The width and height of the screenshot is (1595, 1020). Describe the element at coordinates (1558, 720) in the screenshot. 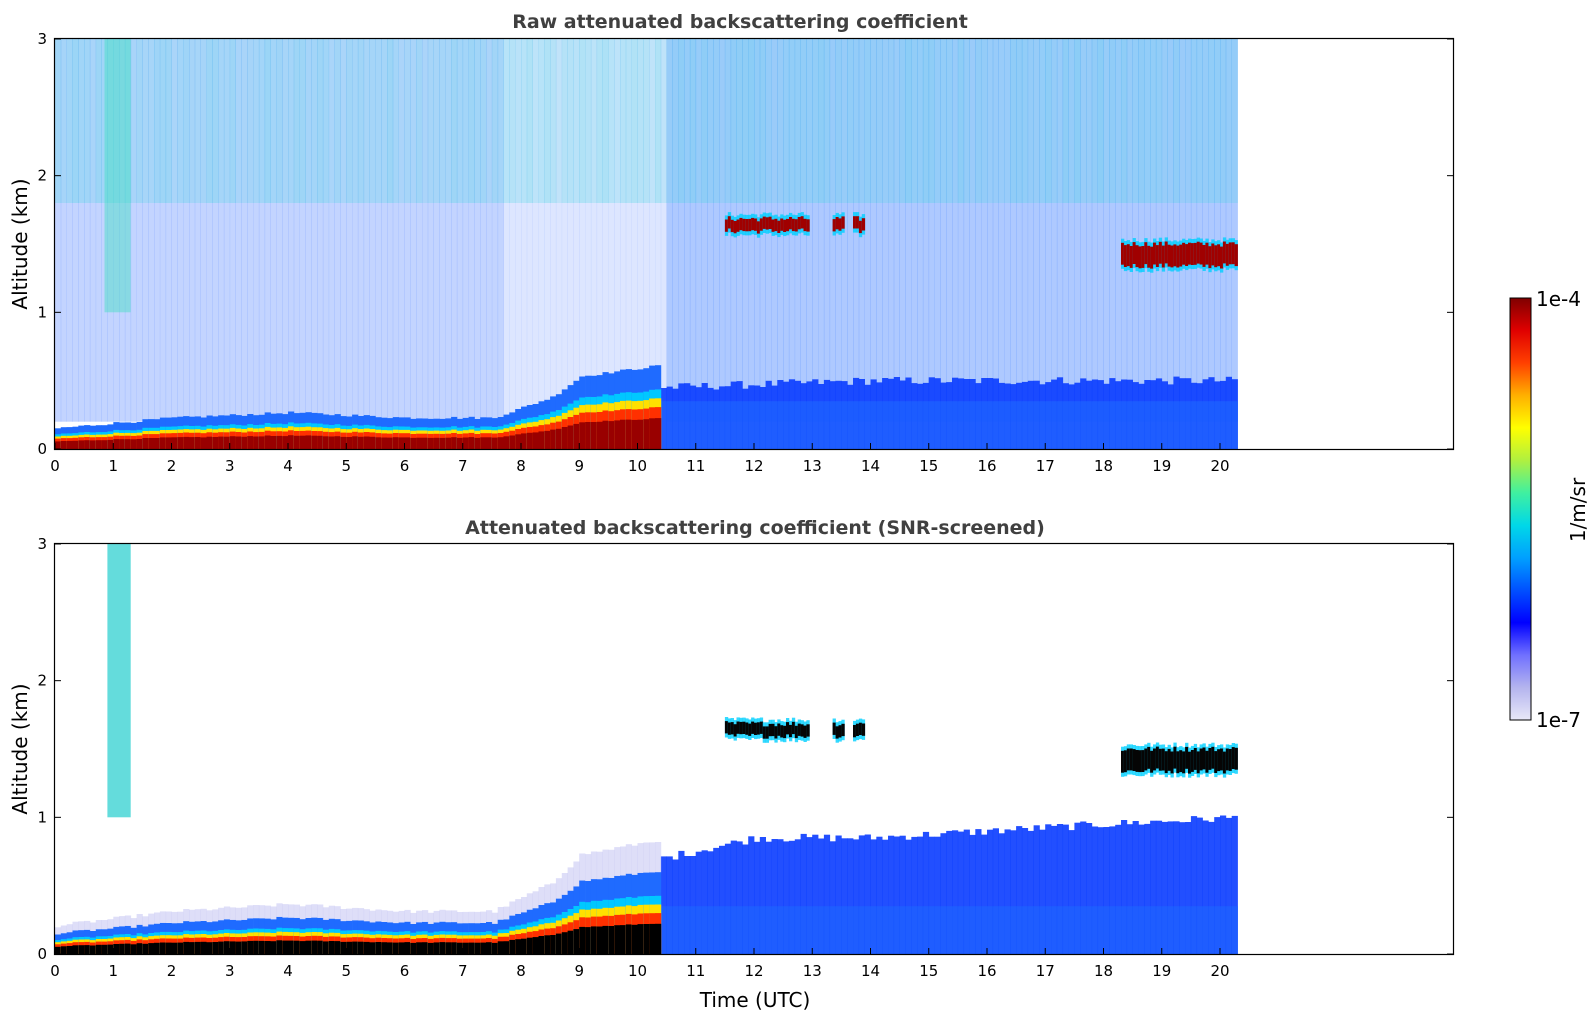

I see `colorbar-min-label: 1e-7` at that location.